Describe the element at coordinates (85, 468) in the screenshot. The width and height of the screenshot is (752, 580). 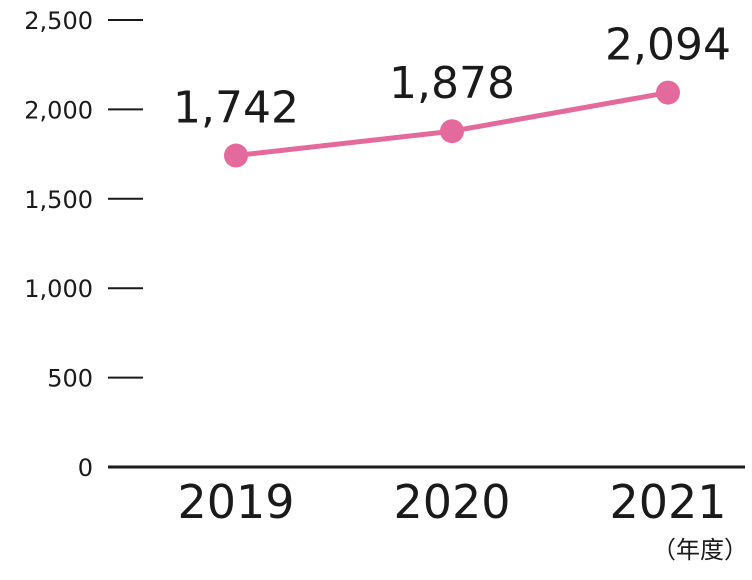
I see `y-tick-label: 0` at that location.